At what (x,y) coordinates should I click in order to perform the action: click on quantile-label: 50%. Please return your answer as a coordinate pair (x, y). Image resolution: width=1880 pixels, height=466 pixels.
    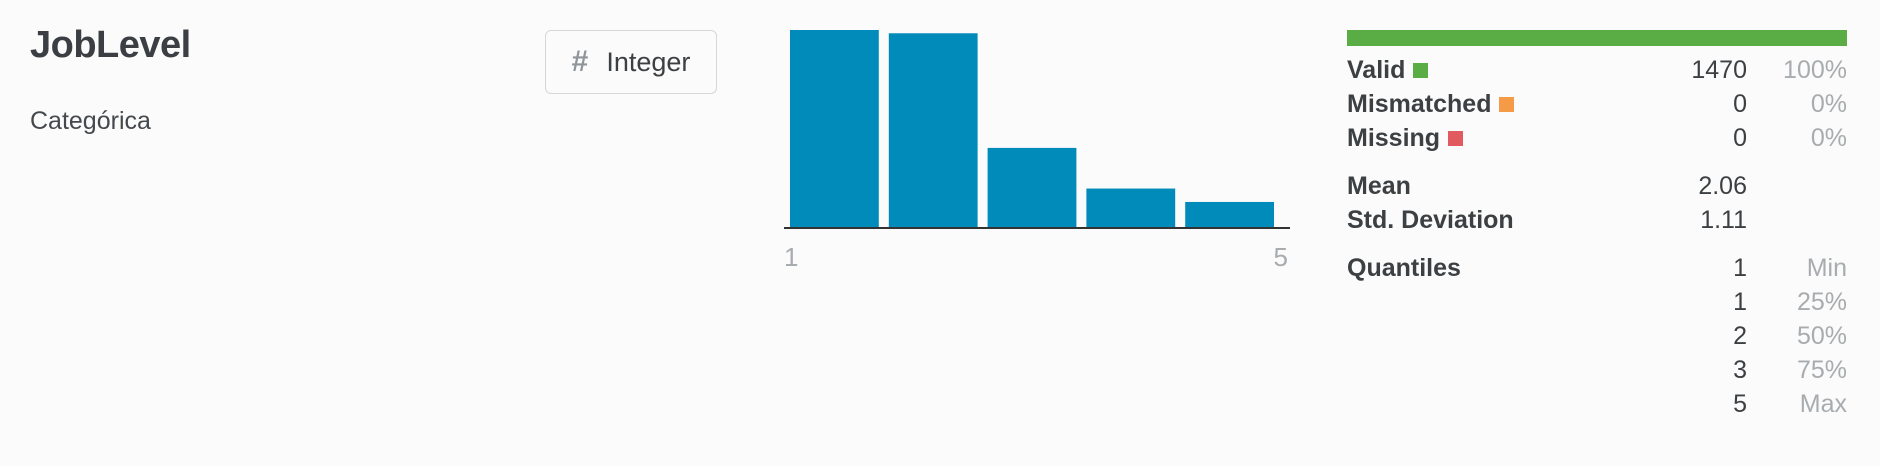
    Looking at the image, I should click on (1821, 336).